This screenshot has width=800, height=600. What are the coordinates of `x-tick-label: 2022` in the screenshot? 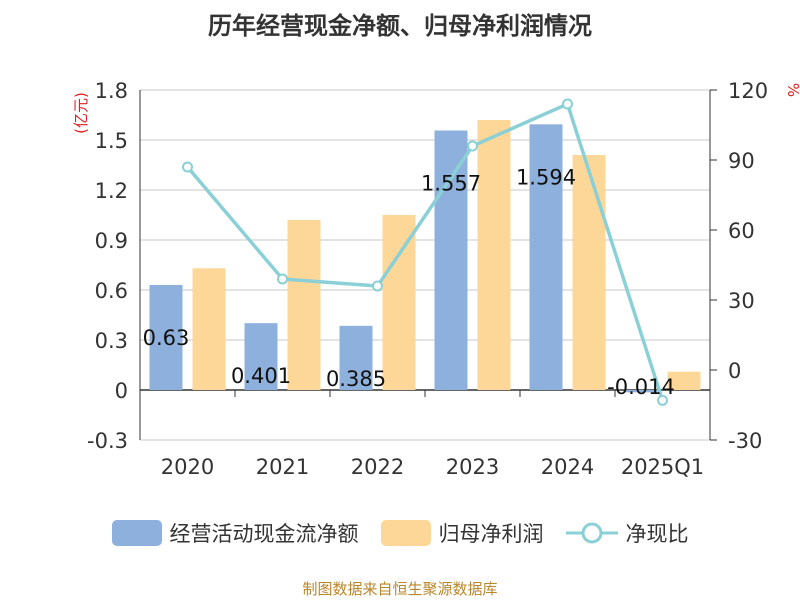 It's located at (377, 467).